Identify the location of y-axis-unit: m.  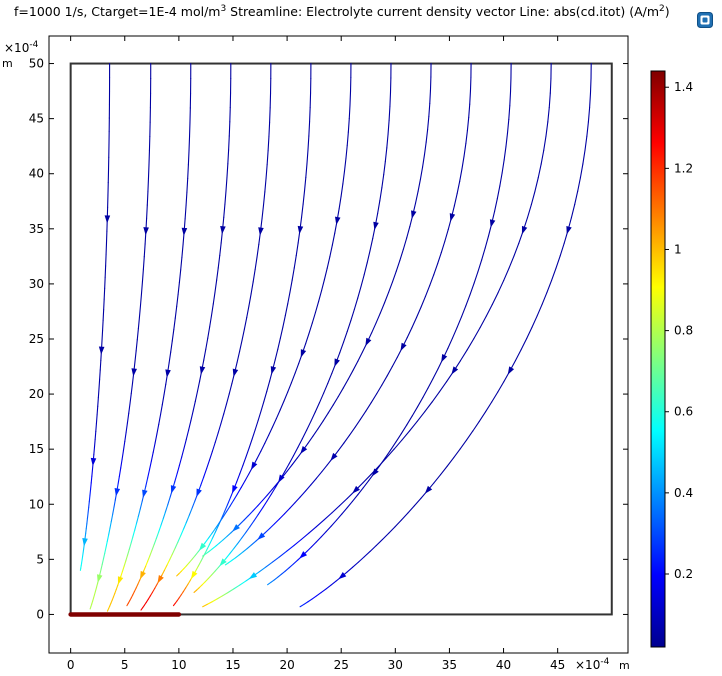
(7, 63).